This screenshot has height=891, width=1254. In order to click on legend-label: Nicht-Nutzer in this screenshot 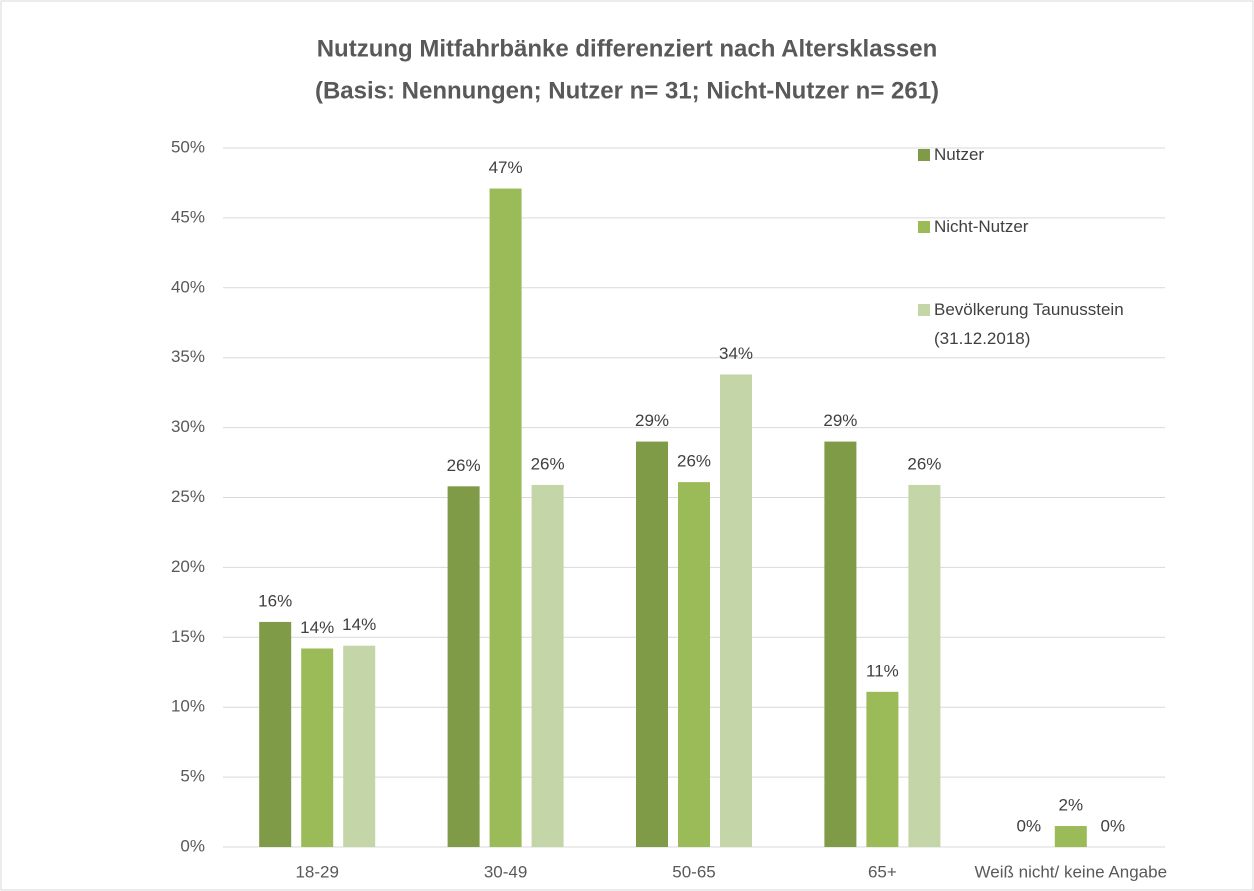, I will do `click(981, 226)`.